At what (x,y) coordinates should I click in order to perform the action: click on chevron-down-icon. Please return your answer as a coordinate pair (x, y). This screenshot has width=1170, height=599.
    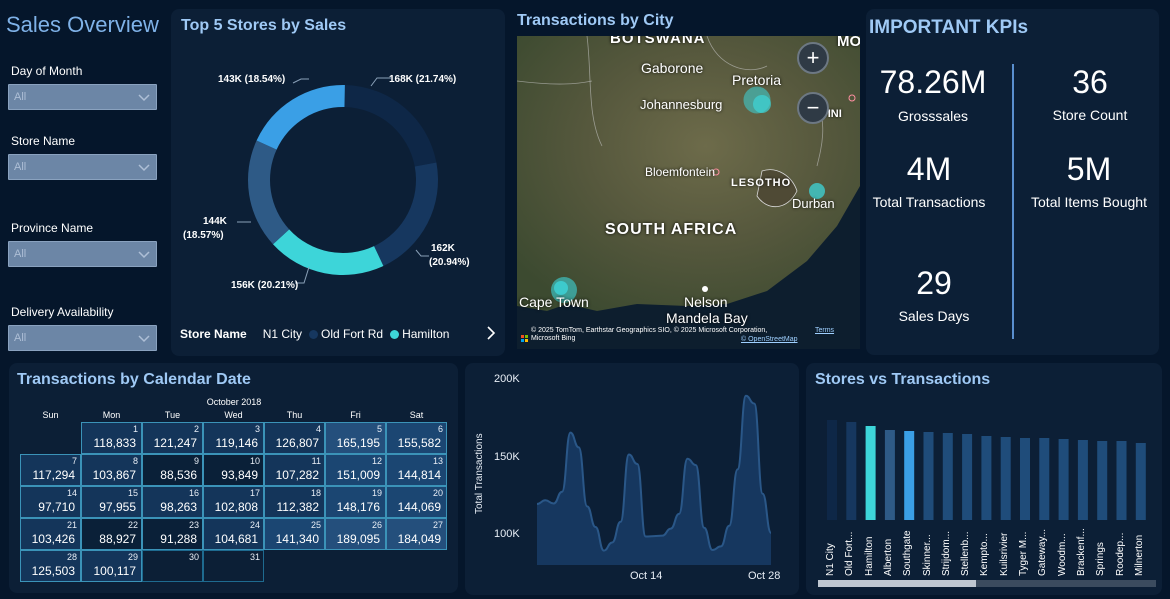
    Looking at the image, I should click on (144, 97).